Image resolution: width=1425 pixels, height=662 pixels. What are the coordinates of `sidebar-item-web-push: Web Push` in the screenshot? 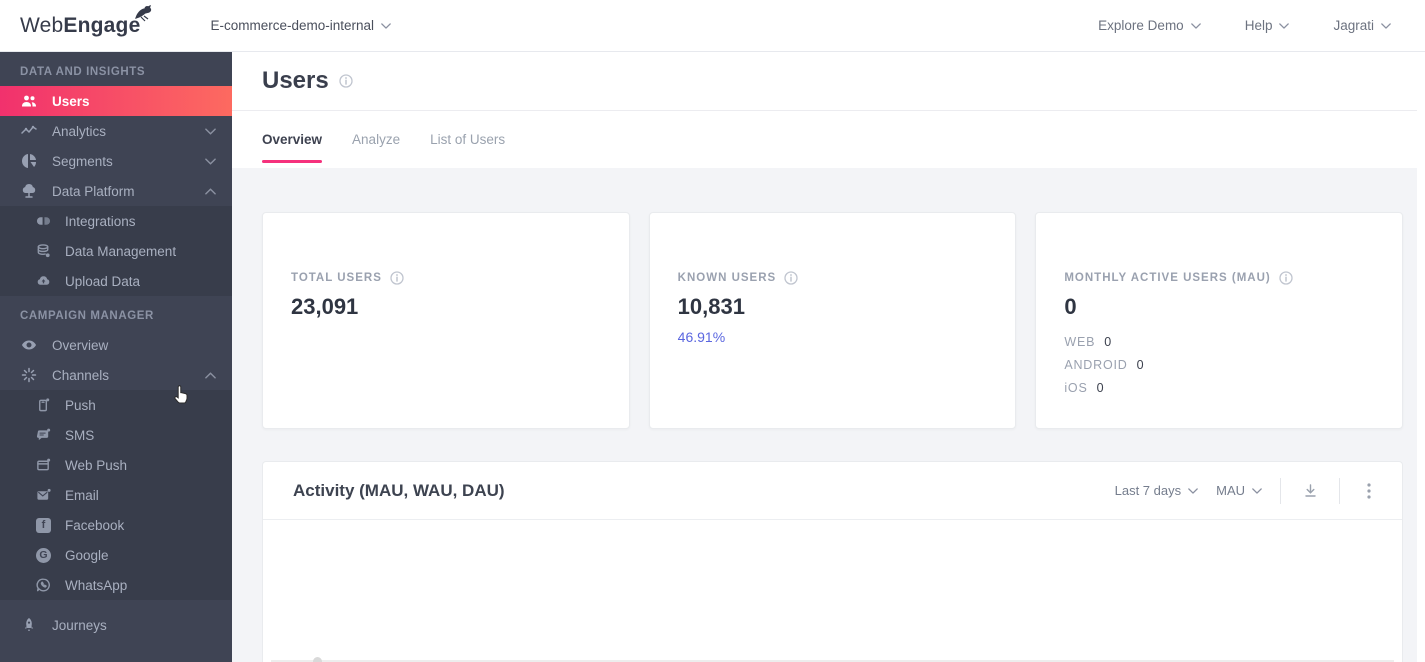 It's located at (116, 465).